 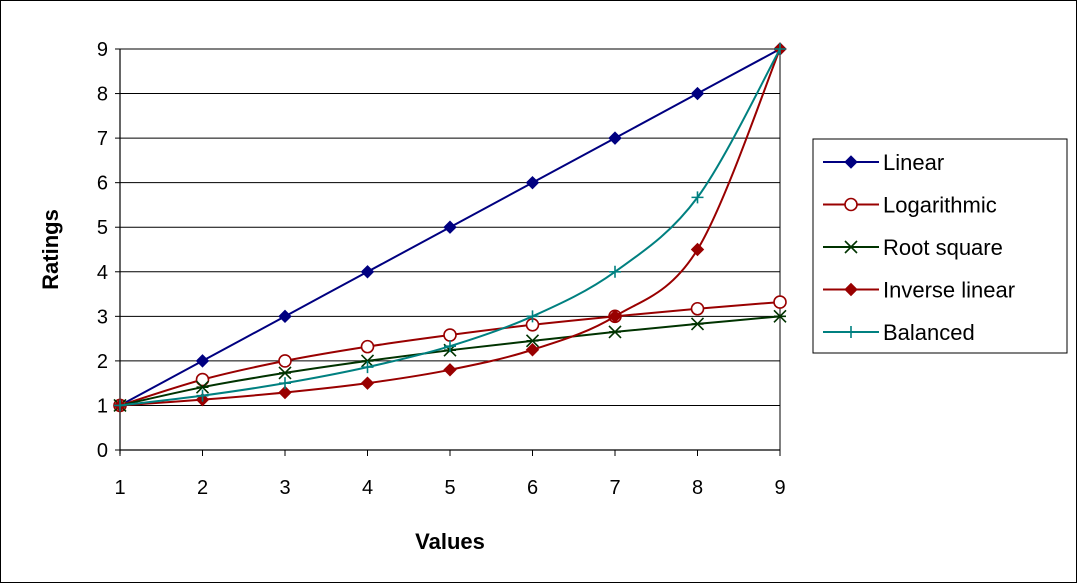 I want to click on y-axis-title: Ratings, so click(x=50, y=249).